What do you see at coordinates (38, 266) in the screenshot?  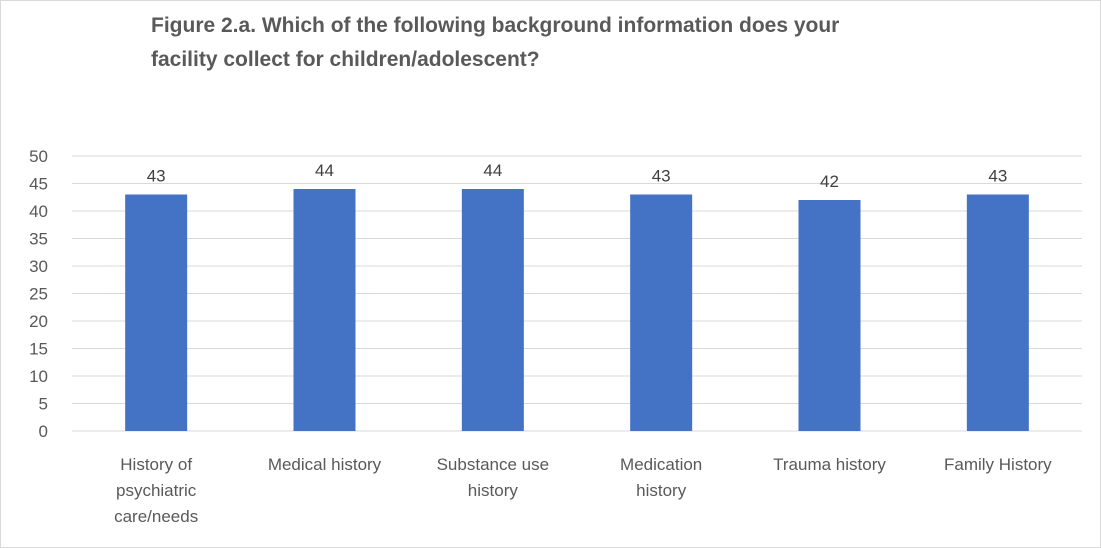 I see `y-tick-label: 30` at bounding box center [38, 266].